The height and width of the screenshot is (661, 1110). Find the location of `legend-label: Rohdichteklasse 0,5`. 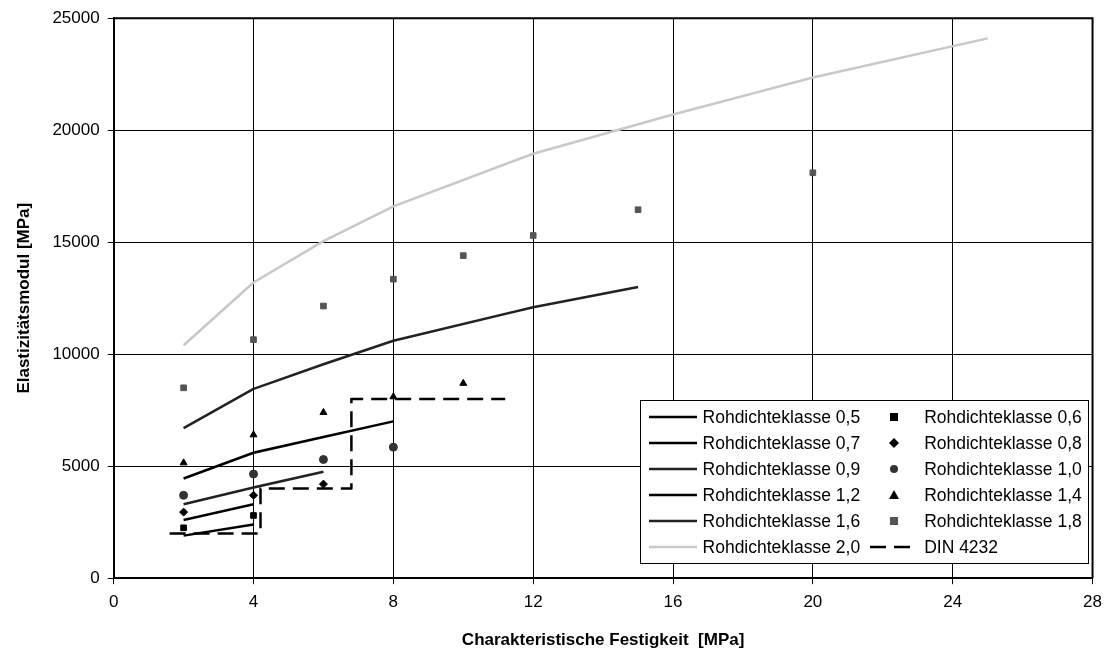

legend-label: Rohdichteklasse 0,5 is located at coordinates (781, 418).